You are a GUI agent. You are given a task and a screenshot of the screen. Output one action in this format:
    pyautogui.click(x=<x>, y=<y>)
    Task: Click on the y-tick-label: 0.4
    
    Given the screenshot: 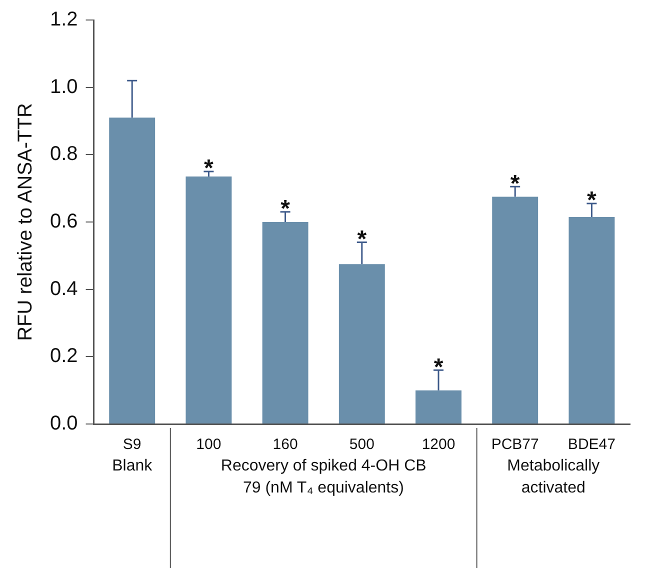 What is the action you would take?
    pyautogui.click(x=64, y=289)
    